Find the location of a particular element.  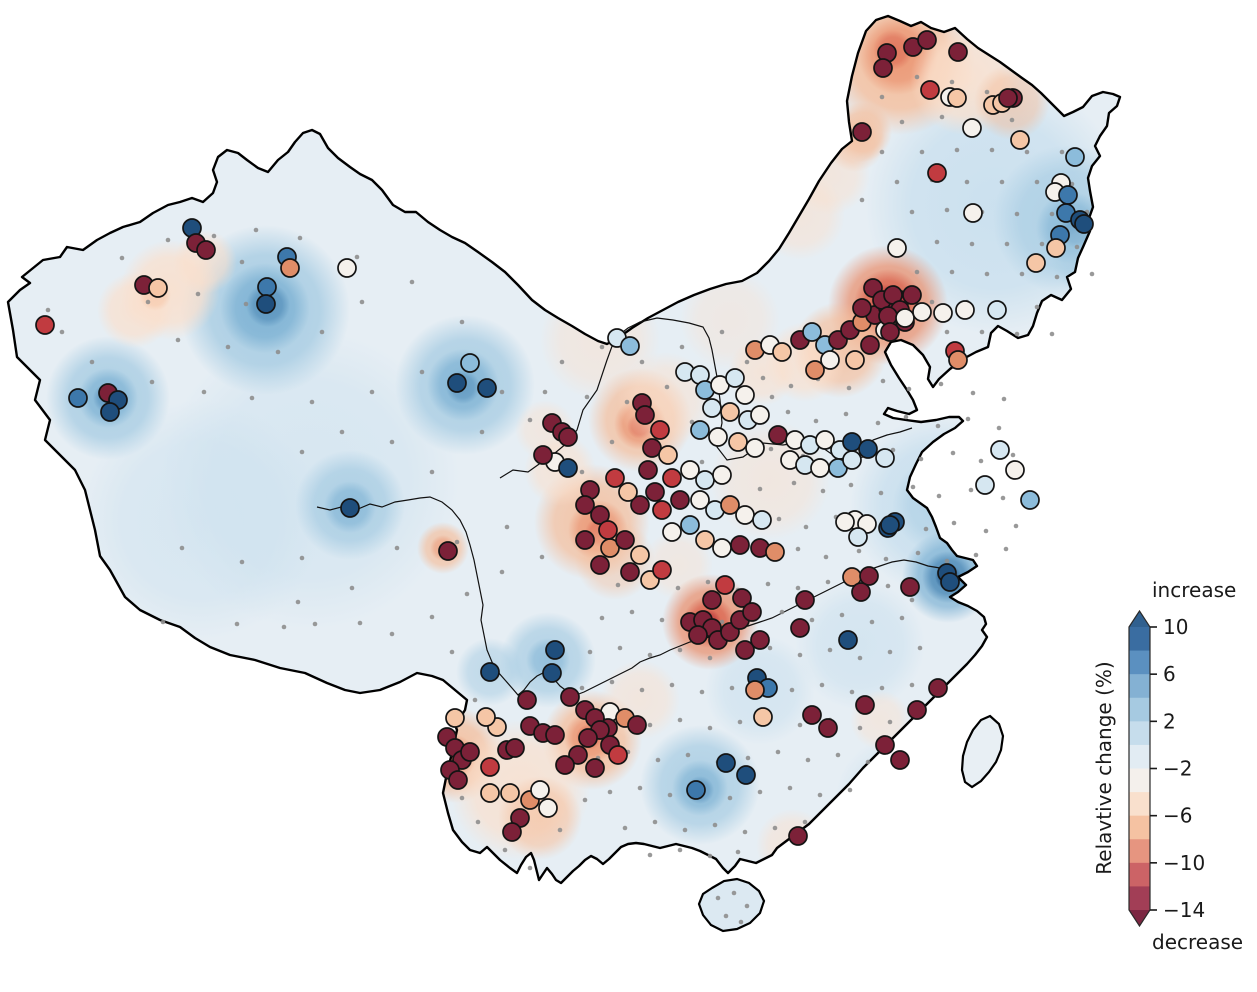

colorbar-tick-label: −10 is located at coordinates (1184, 863).